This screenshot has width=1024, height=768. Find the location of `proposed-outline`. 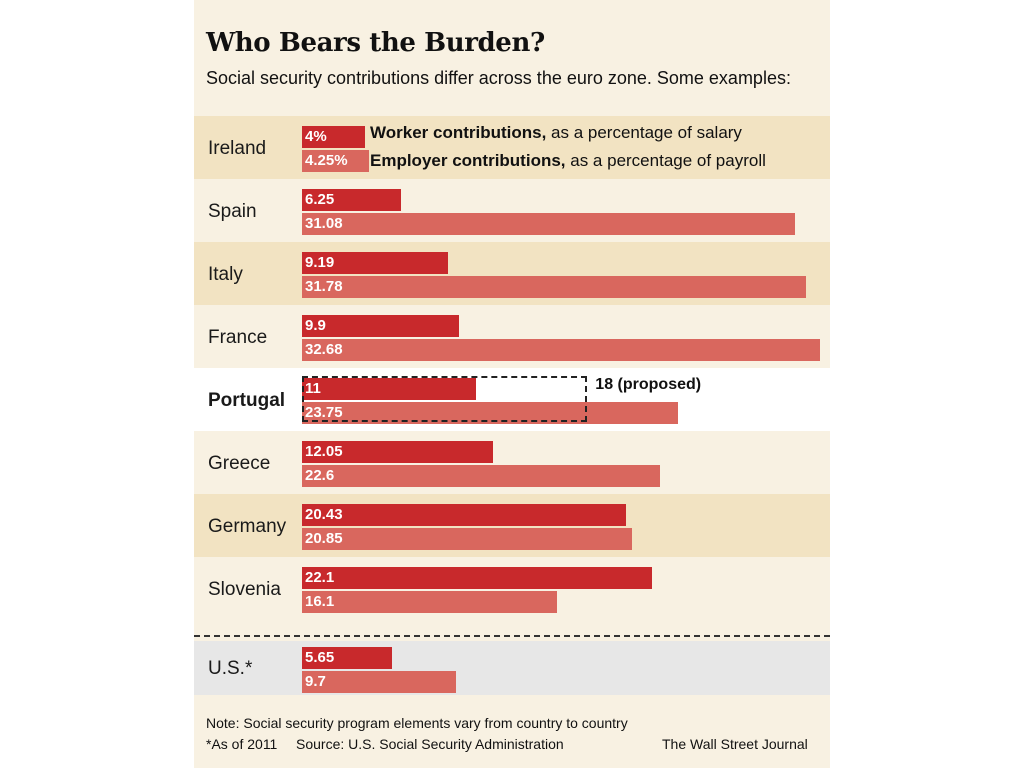

proposed-outline is located at coordinates (445, 399).